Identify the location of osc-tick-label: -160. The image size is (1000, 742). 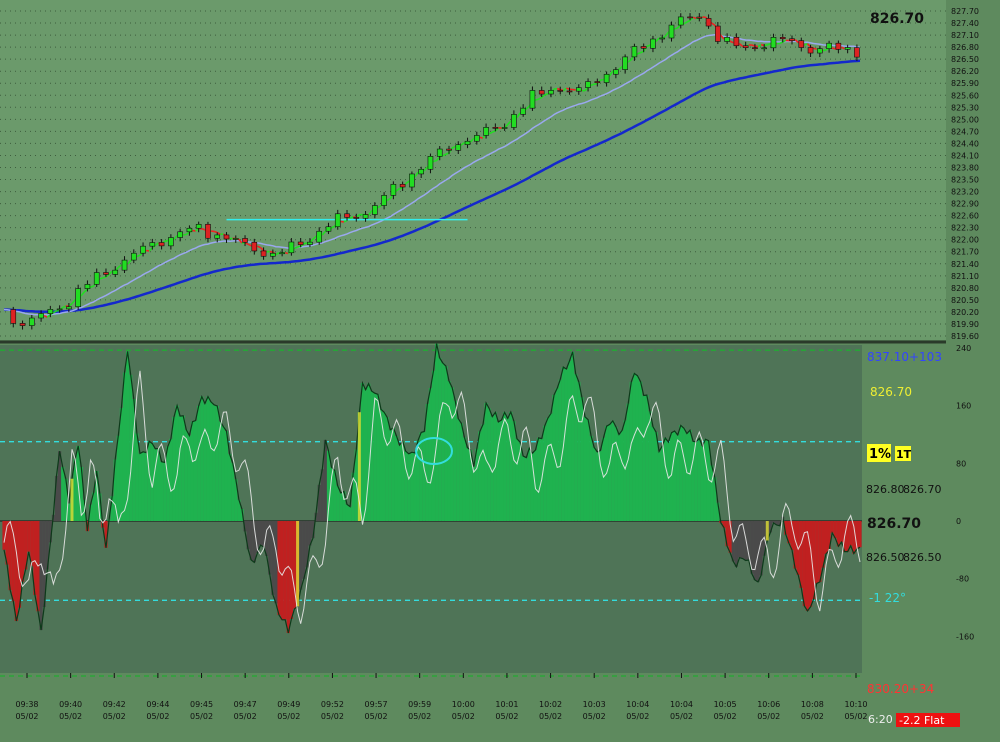
(965, 636).